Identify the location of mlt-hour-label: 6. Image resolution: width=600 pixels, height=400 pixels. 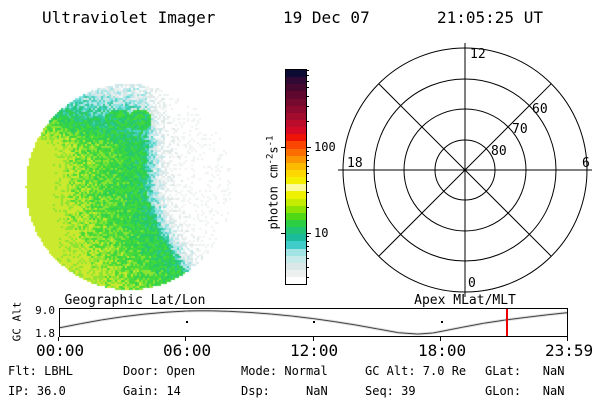
(586, 163).